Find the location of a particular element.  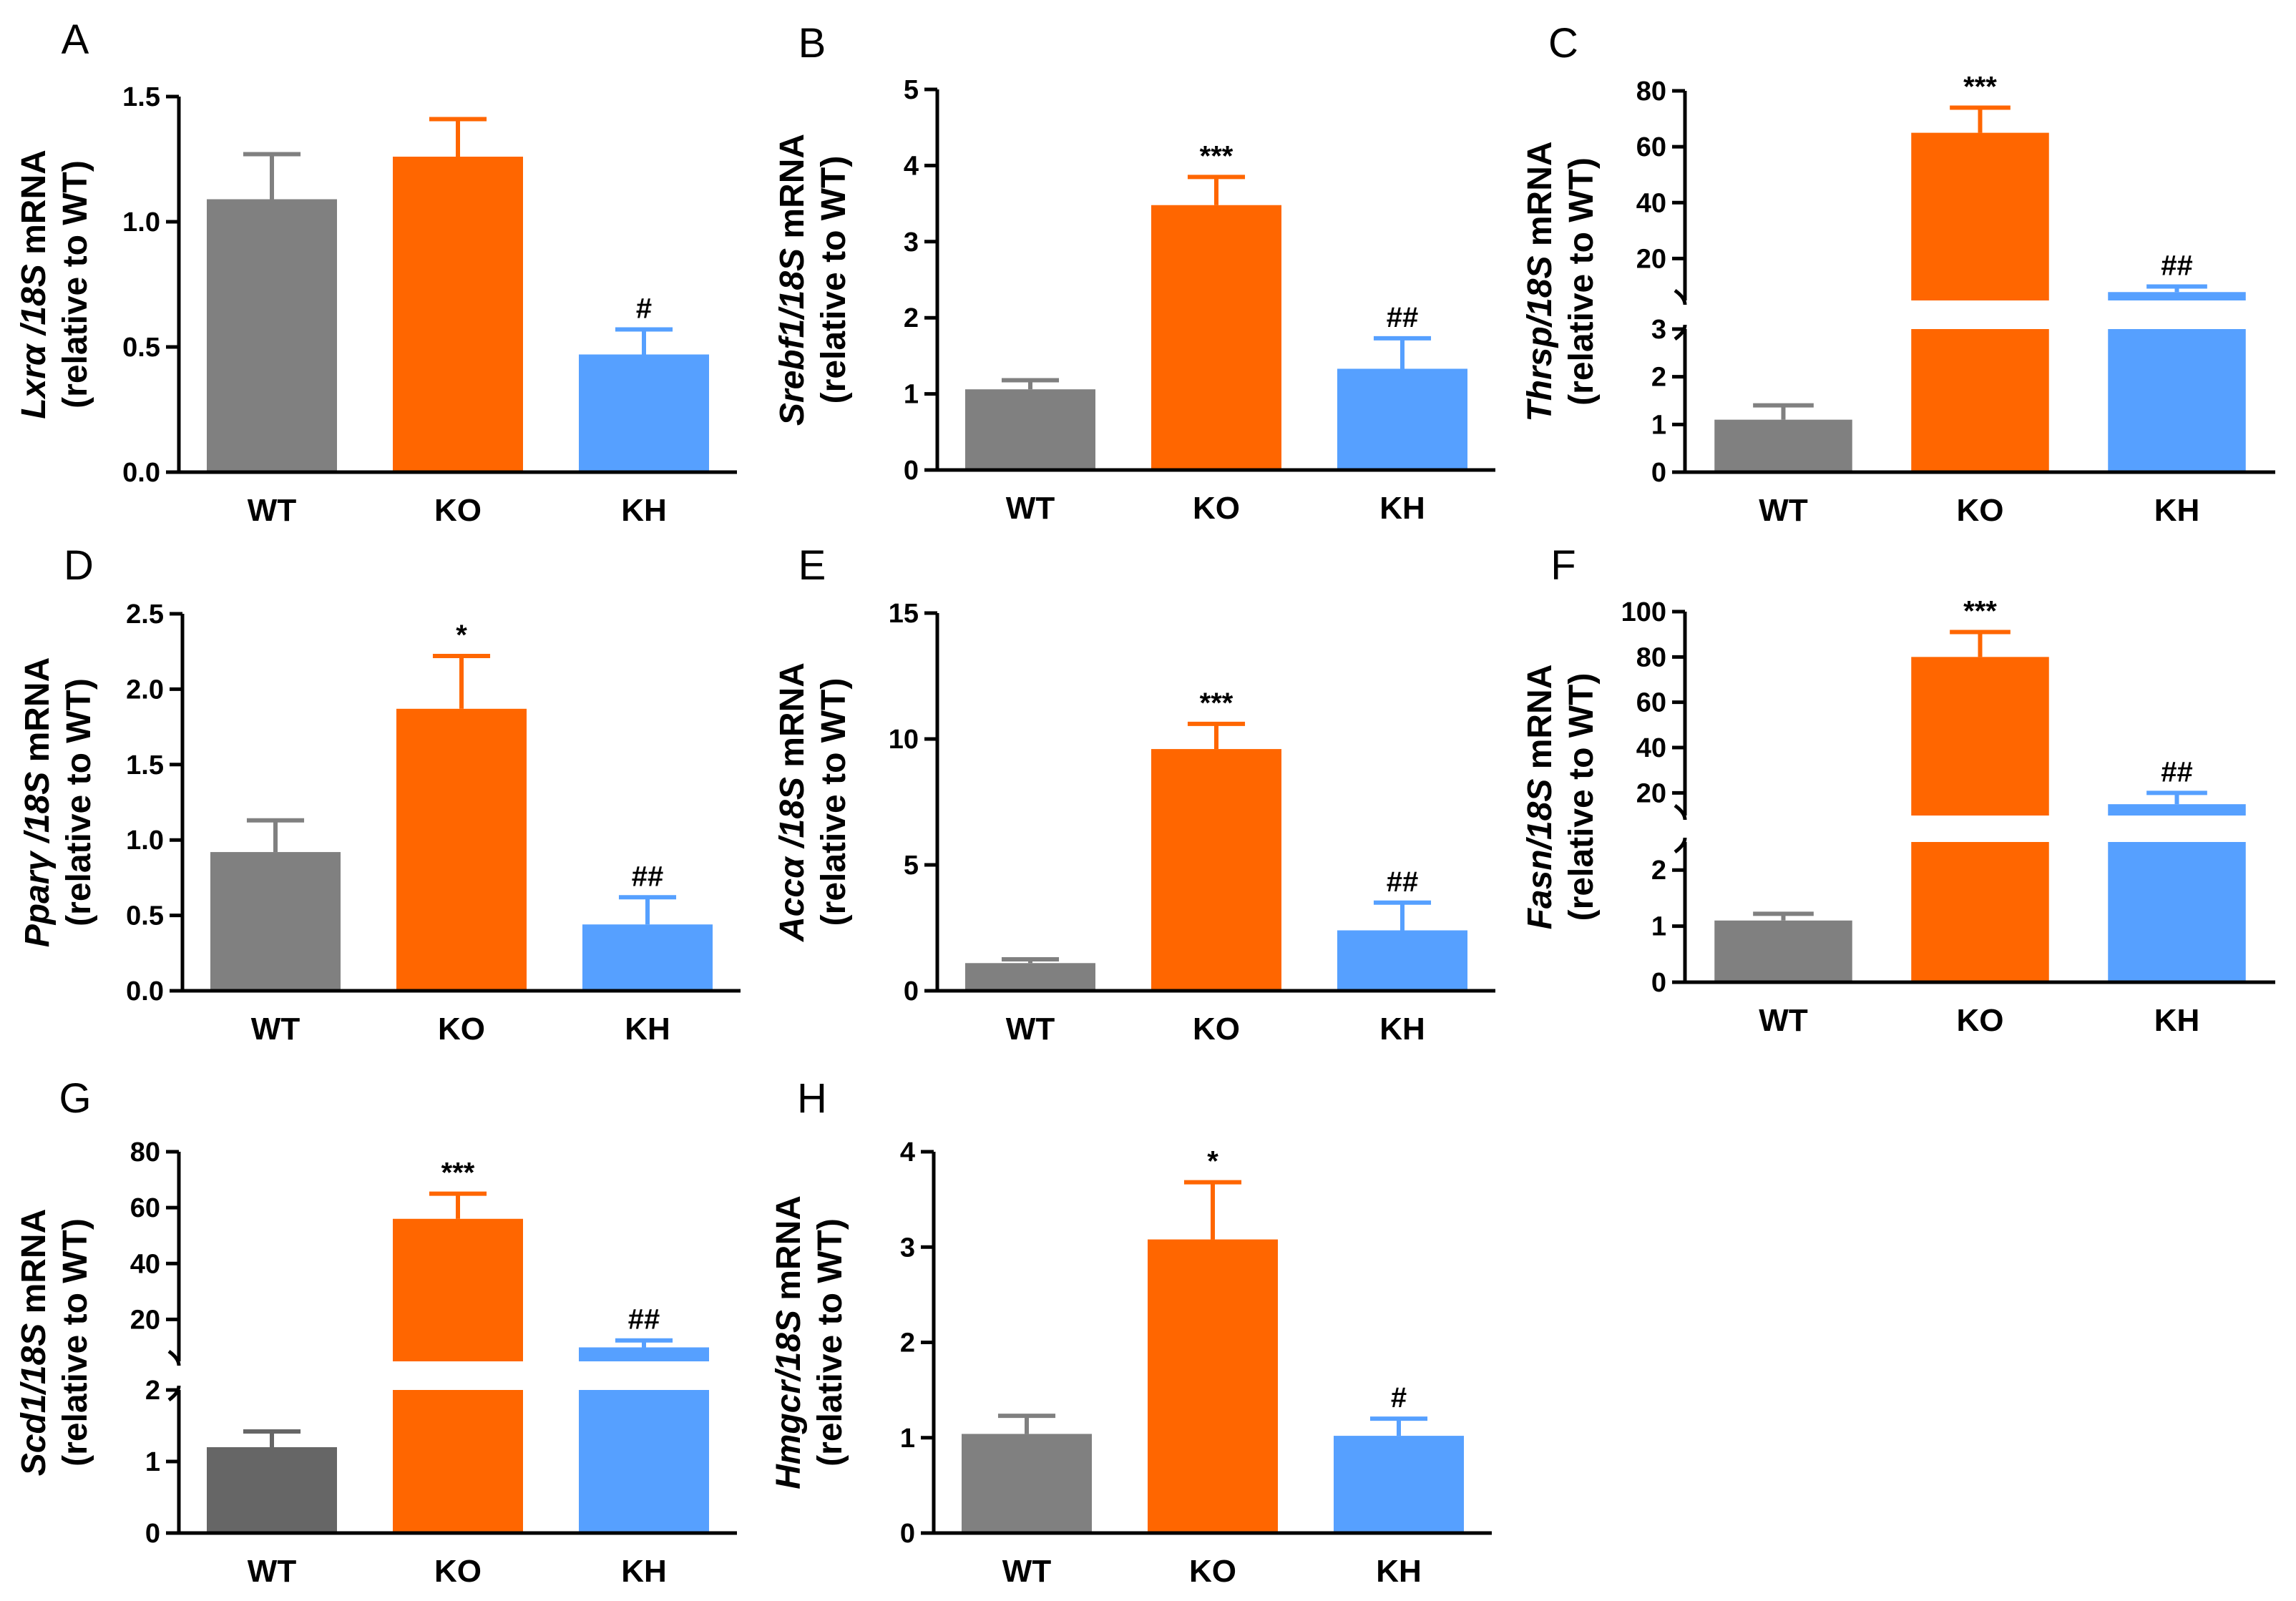

panel-d-y-2-5-tick-label: 2.5 is located at coordinates (145, 614).